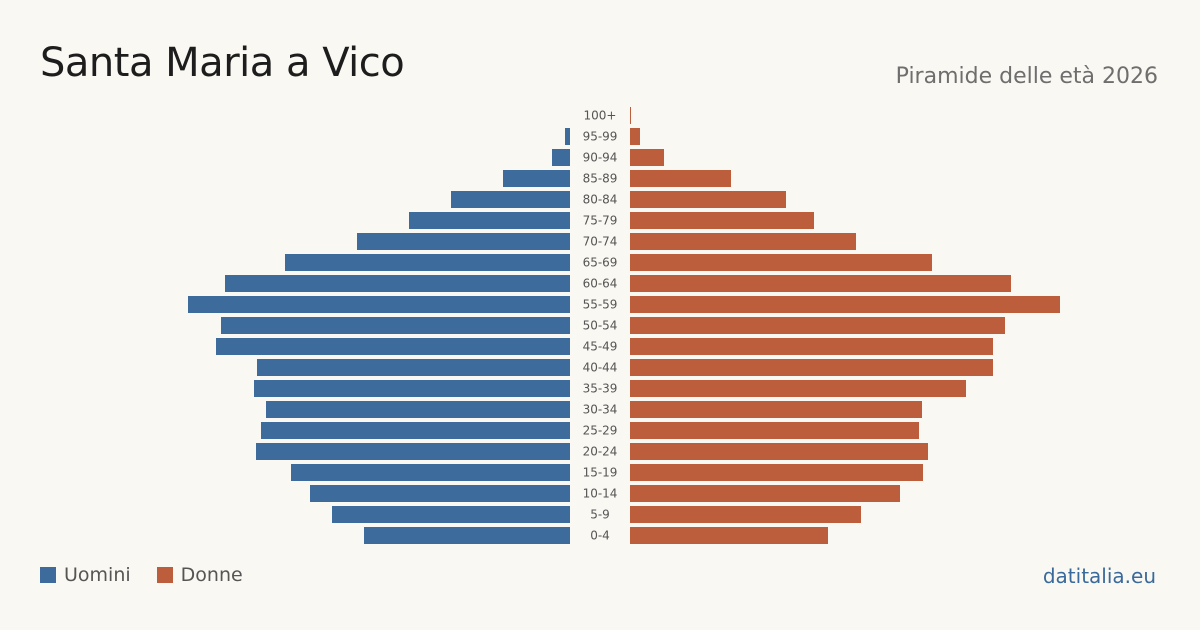 The width and height of the screenshot is (1200, 630). I want to click on age-label-90-94: 90-94, so click(600, 158).